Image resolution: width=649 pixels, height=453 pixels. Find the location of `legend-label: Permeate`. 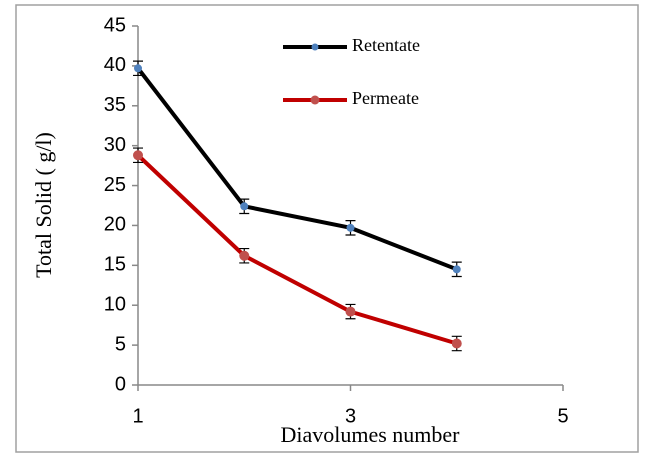

legend-label: Permeate is located at coordinates (385, 98).